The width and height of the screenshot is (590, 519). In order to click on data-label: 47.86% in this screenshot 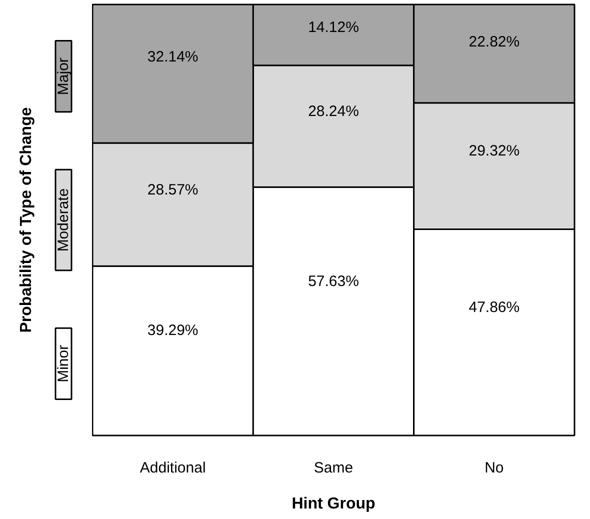, I will do `click(494, 307)`.